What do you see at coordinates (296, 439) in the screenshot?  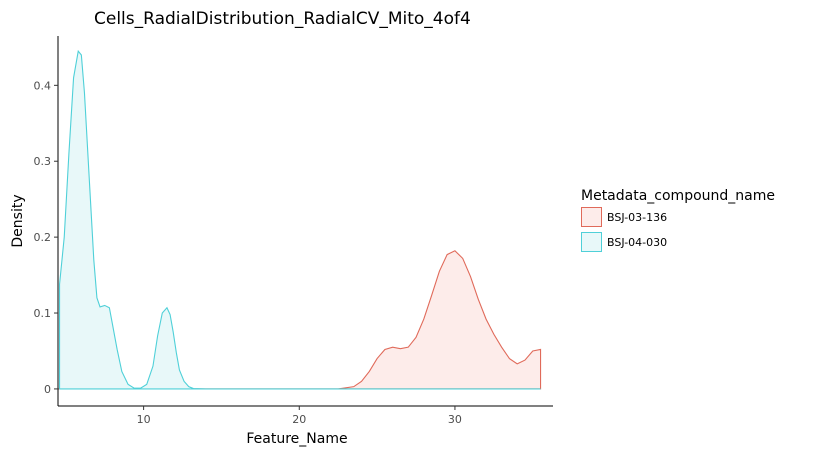 I see `x-axis-title: Feature_Name` at bounding box center [296, 439].